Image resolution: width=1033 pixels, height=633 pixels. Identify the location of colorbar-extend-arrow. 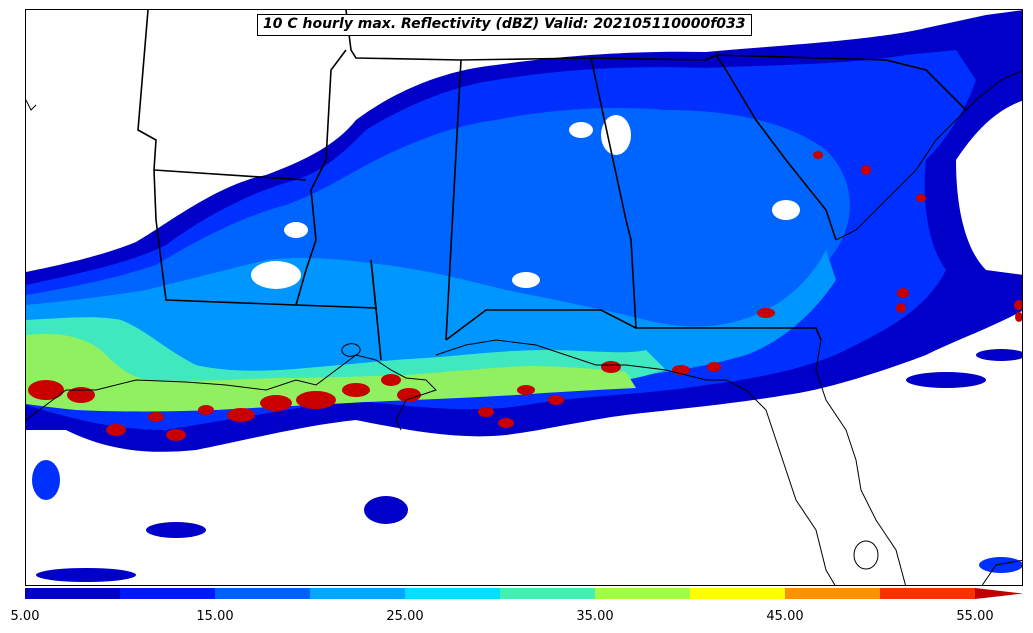
(999, 593).